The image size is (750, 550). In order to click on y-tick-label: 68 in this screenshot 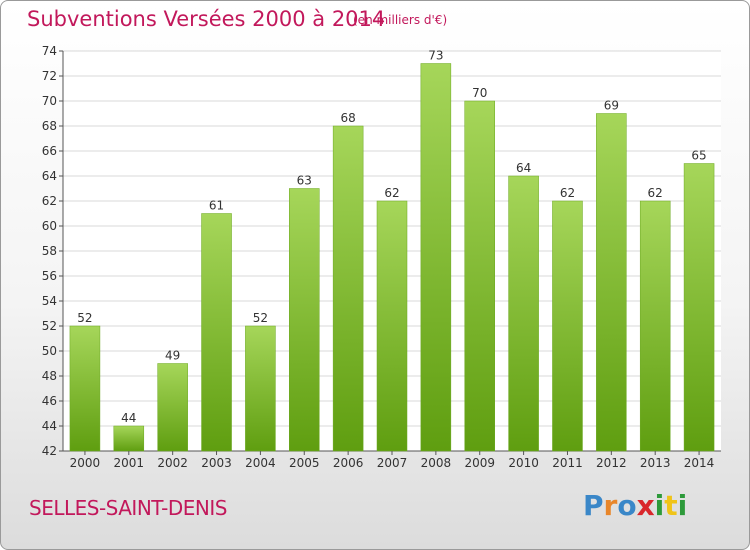, I will do `click(49, 126)`.